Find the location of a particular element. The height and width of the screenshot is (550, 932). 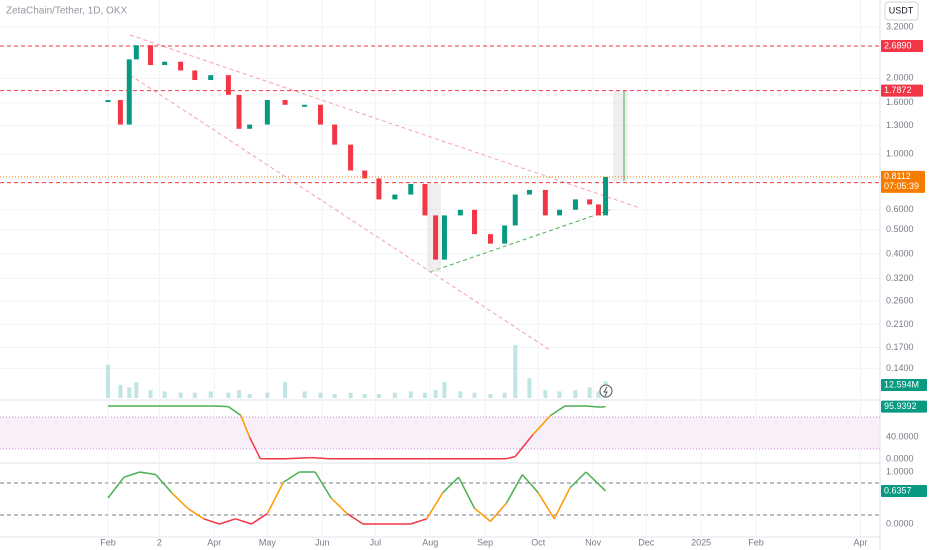

x-tick-label: Jun is located at coordinates (322, 542).